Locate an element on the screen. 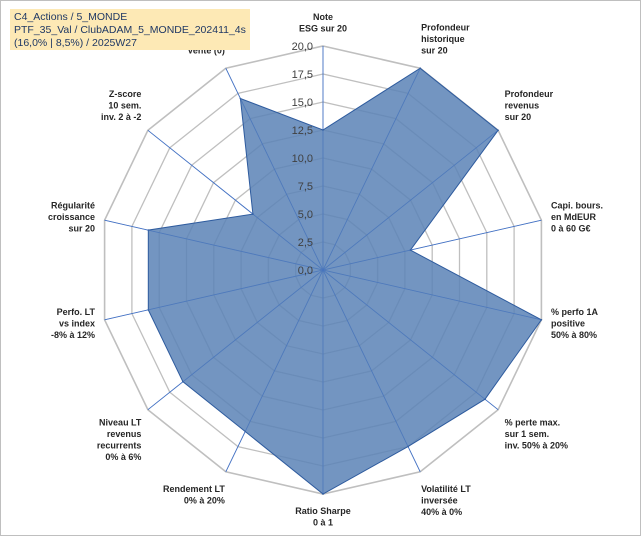 The height and width of the screenshot is (536, 641). tick-labels: 0,0 2,5 5,0 7,5 10,0 12,5 15,0 17,5 20,0 is located at coordinates (302, 159).